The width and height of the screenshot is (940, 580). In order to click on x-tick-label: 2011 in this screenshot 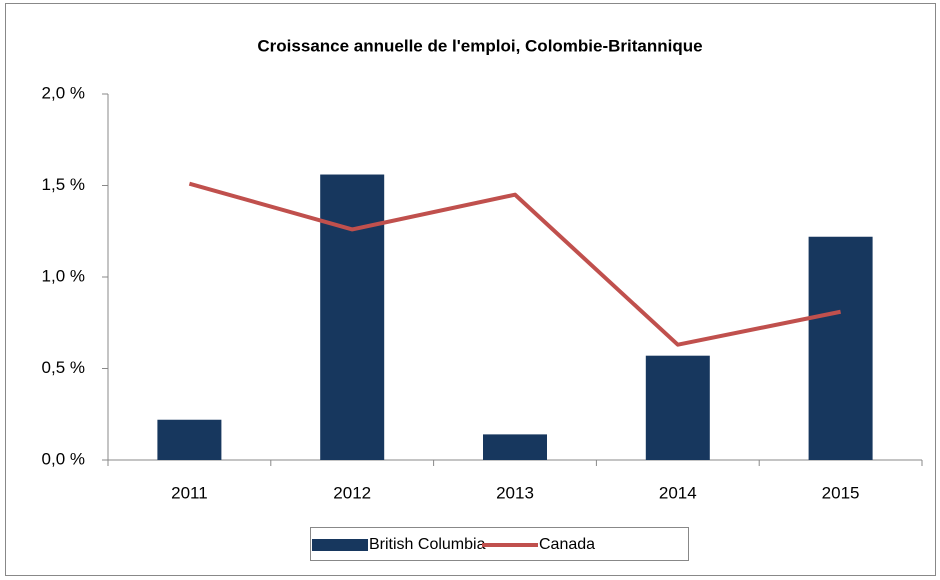, I will do `click(189, 492)`.